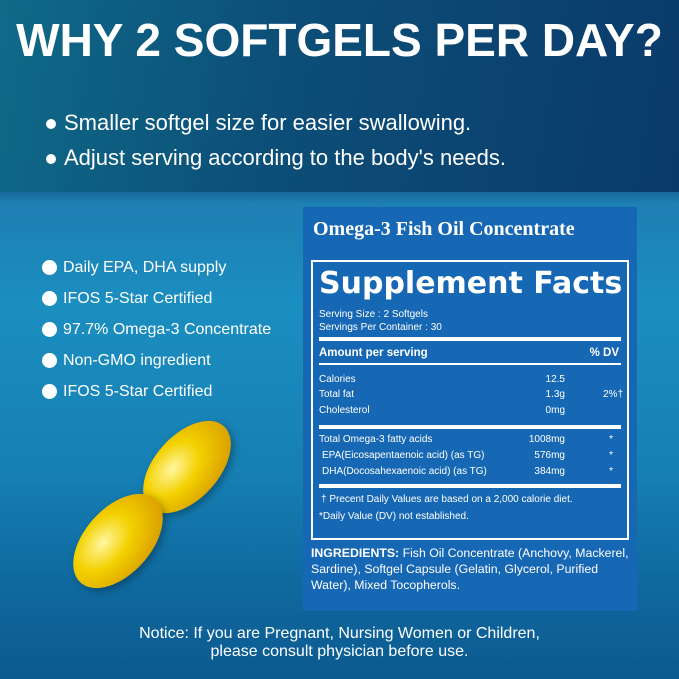 The width and height of the screenshot is (679, 679). Describe the element at coordinates (394, 516) in the screenshot. I see `footnote: *Daily Value (DV) not established.` at that location.